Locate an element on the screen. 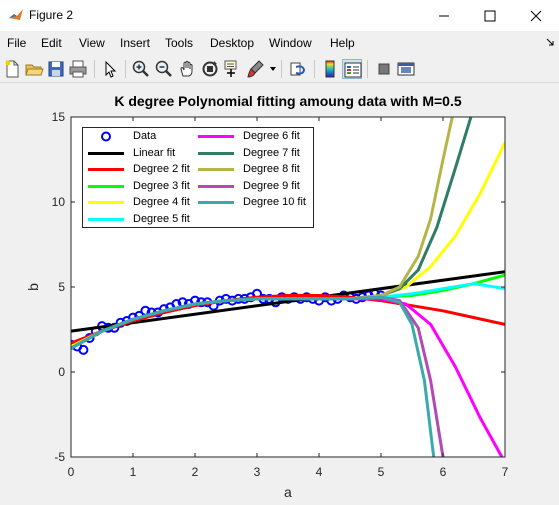 Image resolution: width=559 pixels, height=505 pixels. maximize-icon is located at coordinates (490, 16).